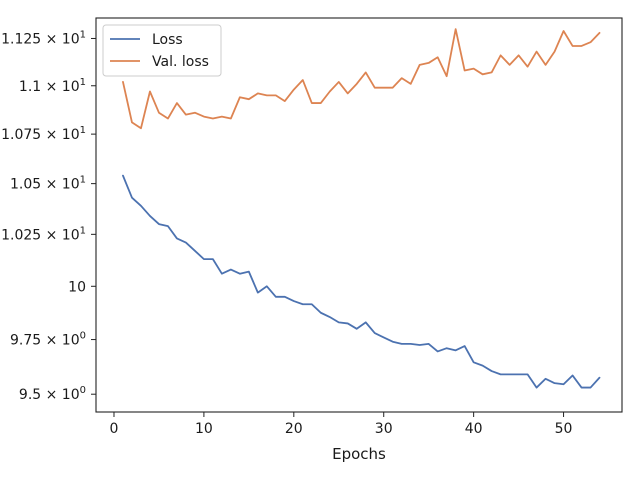 This screenshot has height=480, width=640. I want to click on x-tick-label: 0, so click(114, 429).